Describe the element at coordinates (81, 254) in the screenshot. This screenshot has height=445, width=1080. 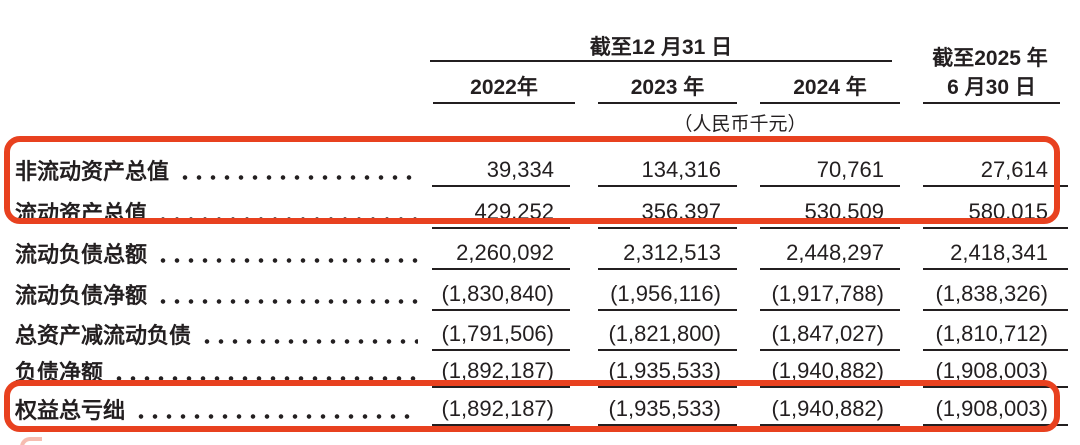
I see `row-label: 流动负债总额` at that location.